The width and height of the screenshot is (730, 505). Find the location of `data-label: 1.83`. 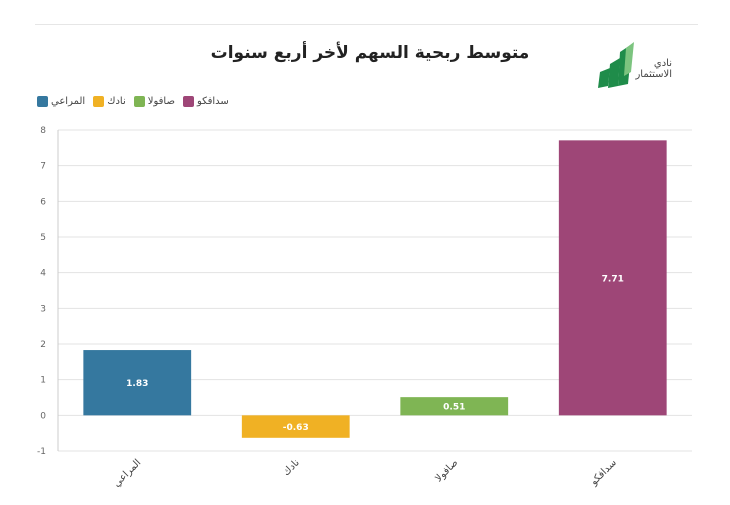

data-label: 1.83 is located at coordinates (137, 384).